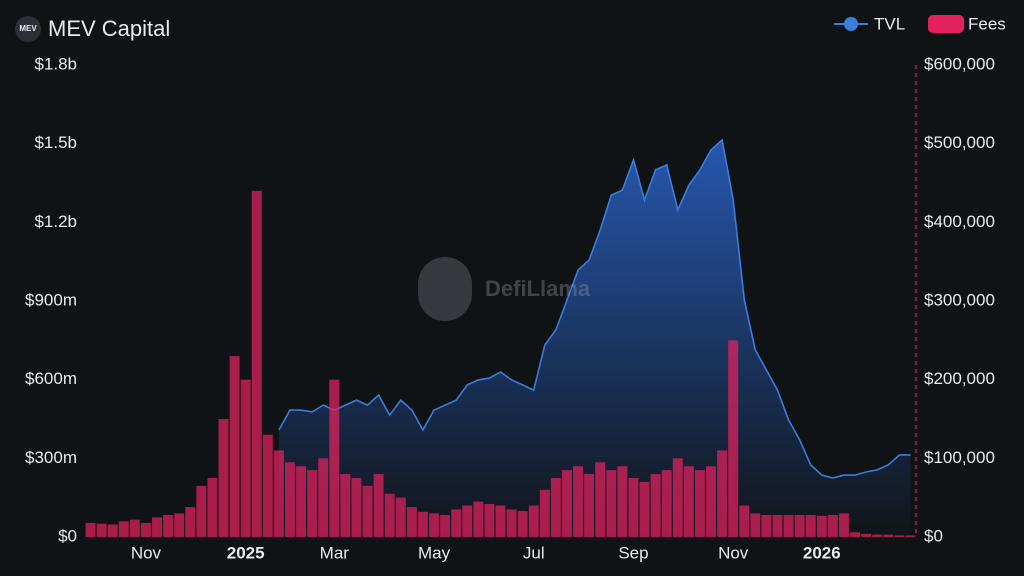  Describe the element at coordinates (28, 29) in the screenshot. I see `logo: MEV` at that location.